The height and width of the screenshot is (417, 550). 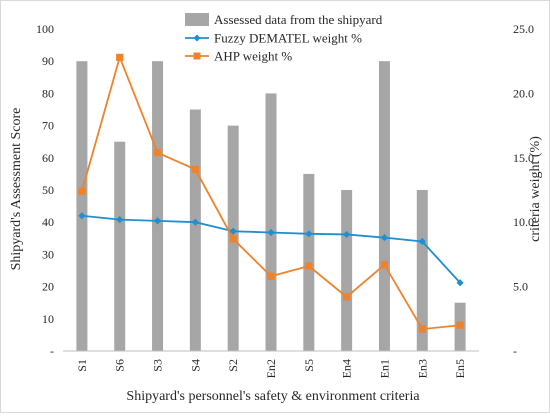 I want to click on legend-label-fuzzy-dematel: Fuzzy DEMATEL weight %, so click(x=288, y=38).